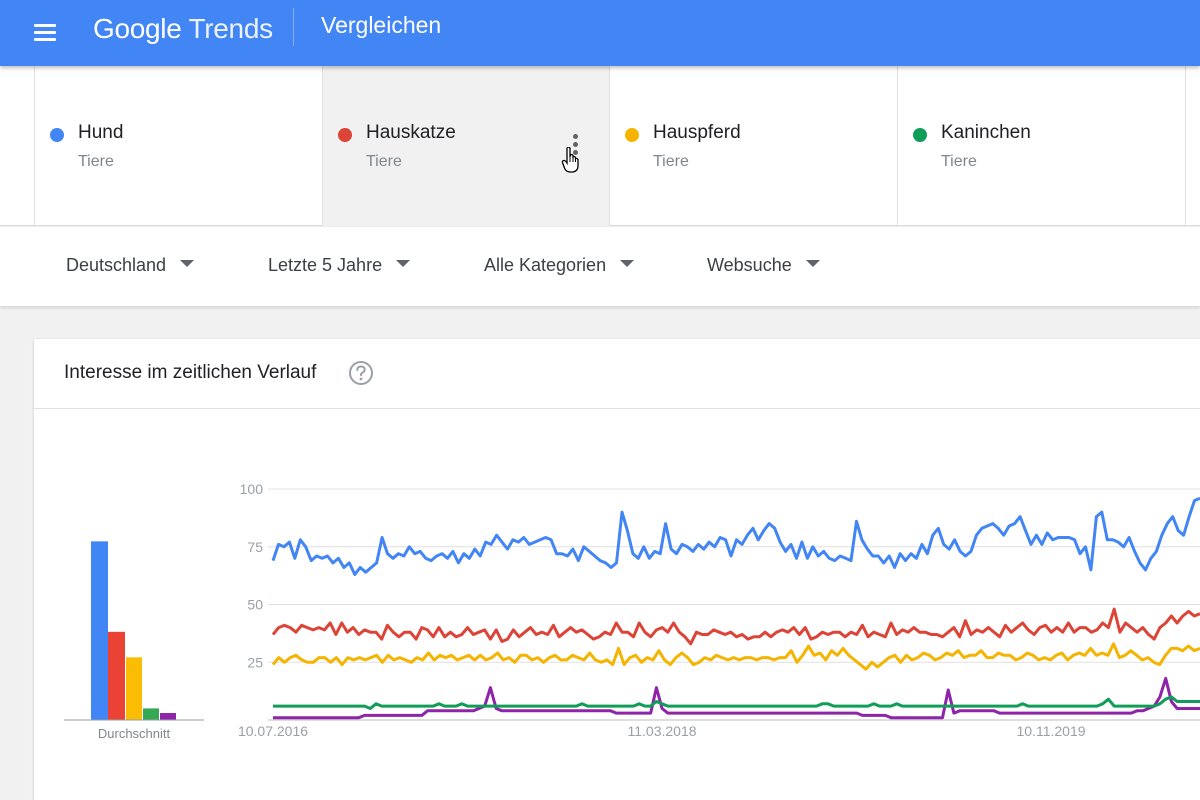 The image size is (1200, 800). I want to click on y-tick-label: 25, so click(255, 662).